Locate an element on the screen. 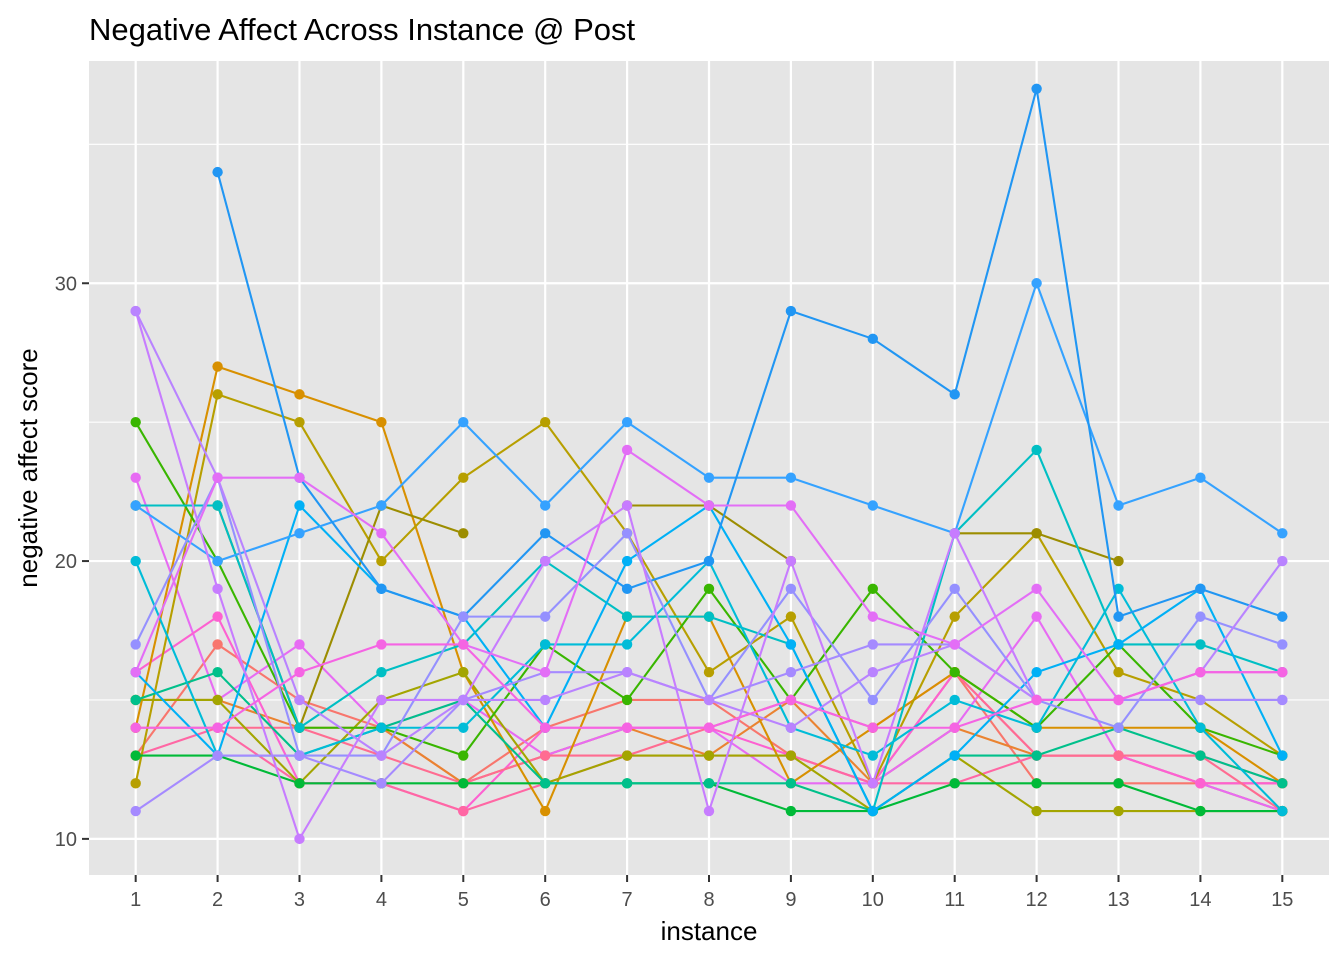 This screenshot has width=1344, height=960. y-tick-label: 10 is located at coordinates (66, 840).